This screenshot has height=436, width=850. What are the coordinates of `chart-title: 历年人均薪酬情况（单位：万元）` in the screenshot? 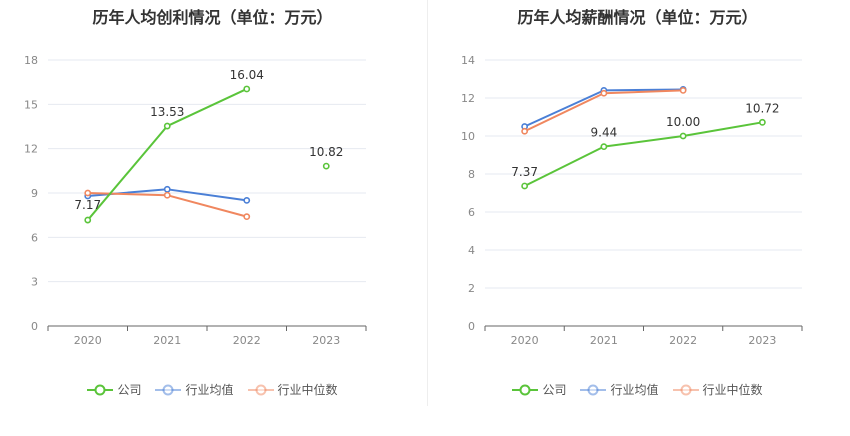 It's located at (637, 17).